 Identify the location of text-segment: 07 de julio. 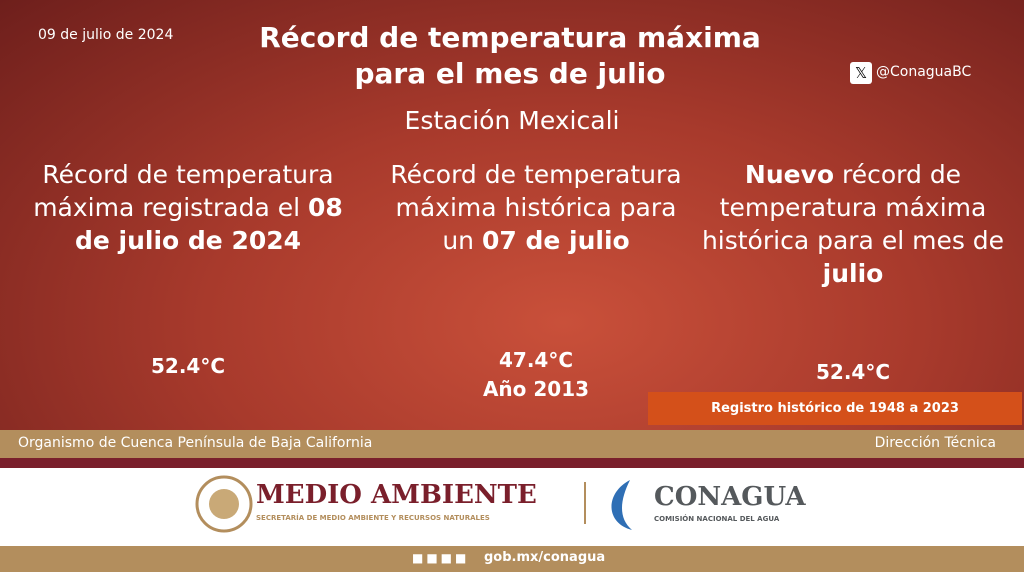
(555, 240).